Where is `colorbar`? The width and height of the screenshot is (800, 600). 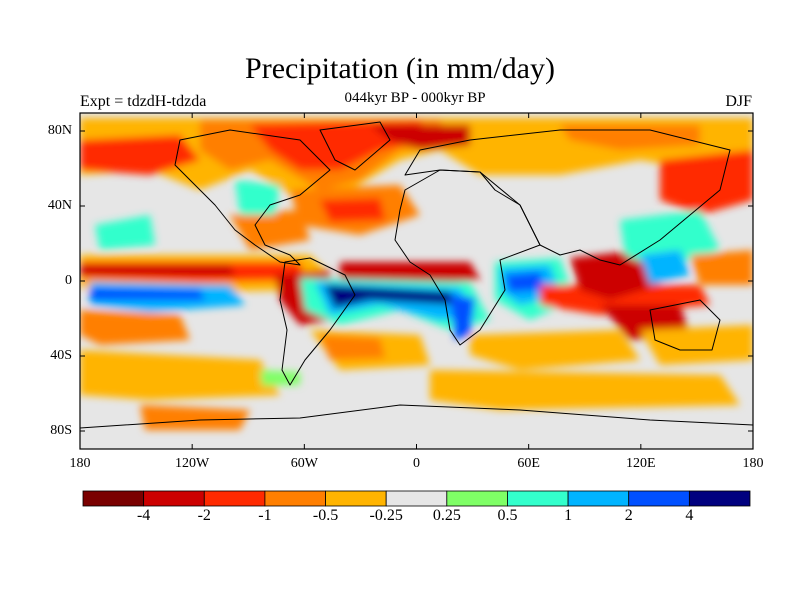
colorbar is located at coordinates (416, 498).